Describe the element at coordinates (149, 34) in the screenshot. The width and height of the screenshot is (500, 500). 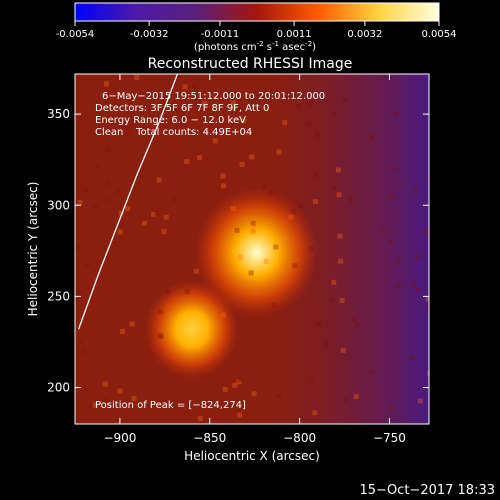
I see `colorbar-tick-label: -0.0032` at that location.